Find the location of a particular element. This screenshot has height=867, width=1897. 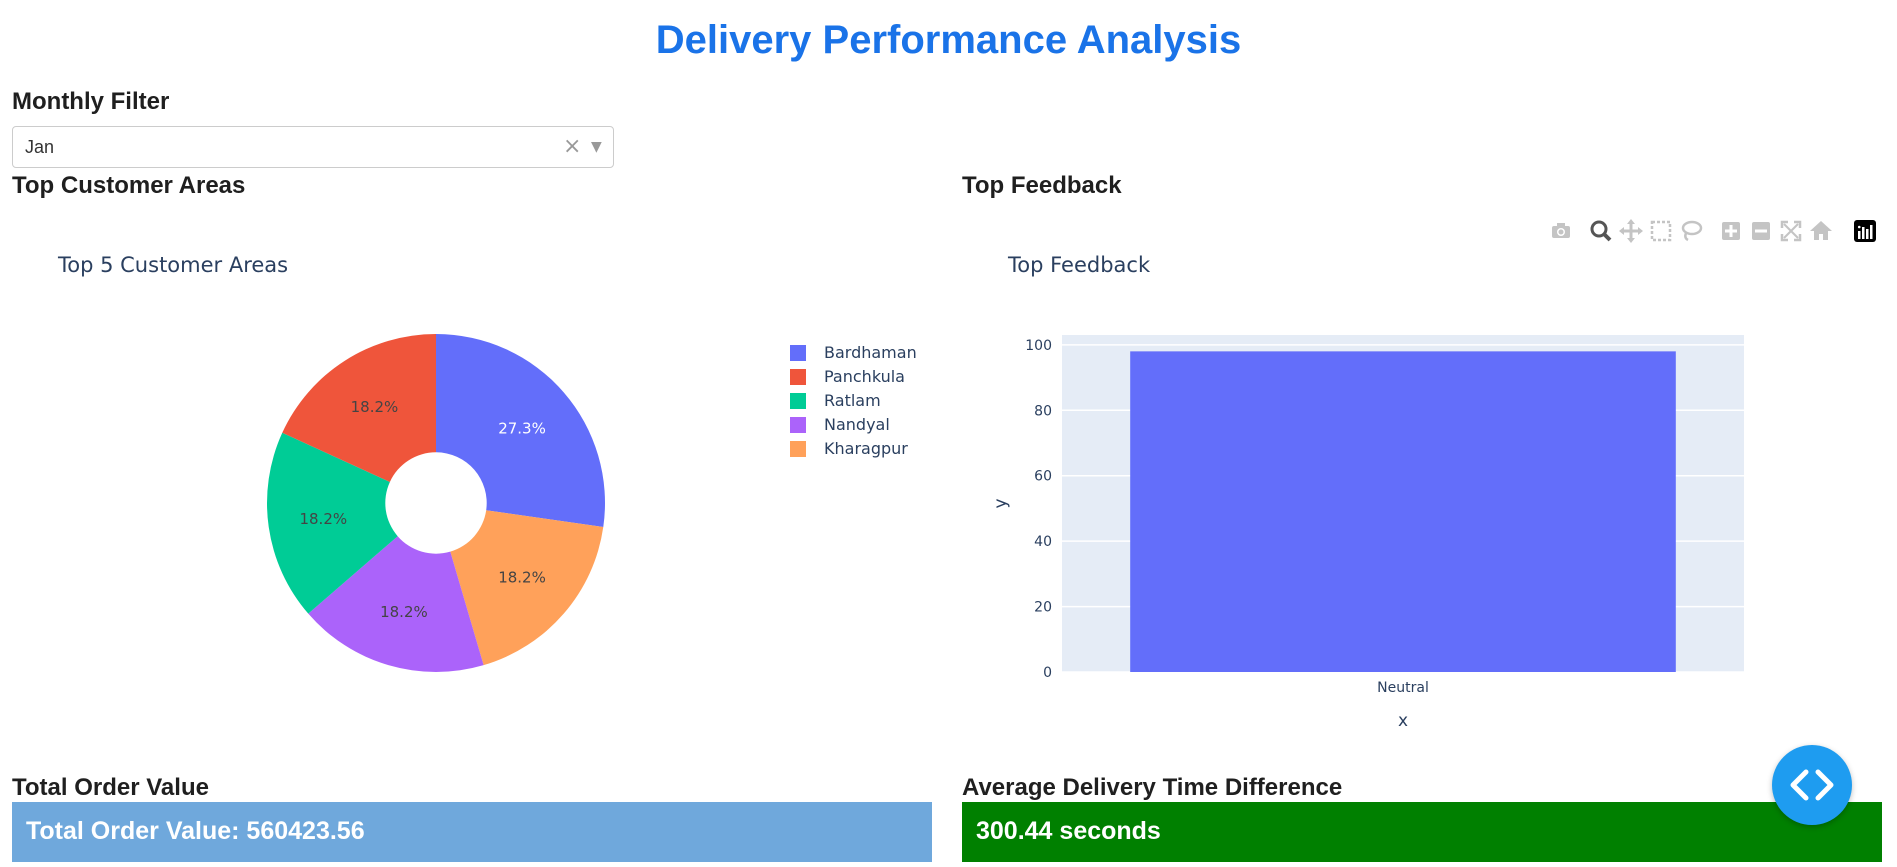

pie-label-kharagpur: 18.2% is located at coordinates (522, 578).